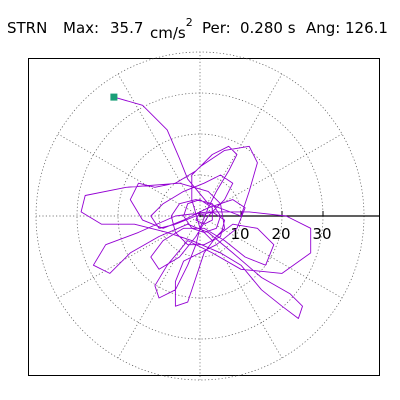 This screenshot has height=400, width=400. I want to click on positive-x-axis: 10 20 30, so click(289, 227).